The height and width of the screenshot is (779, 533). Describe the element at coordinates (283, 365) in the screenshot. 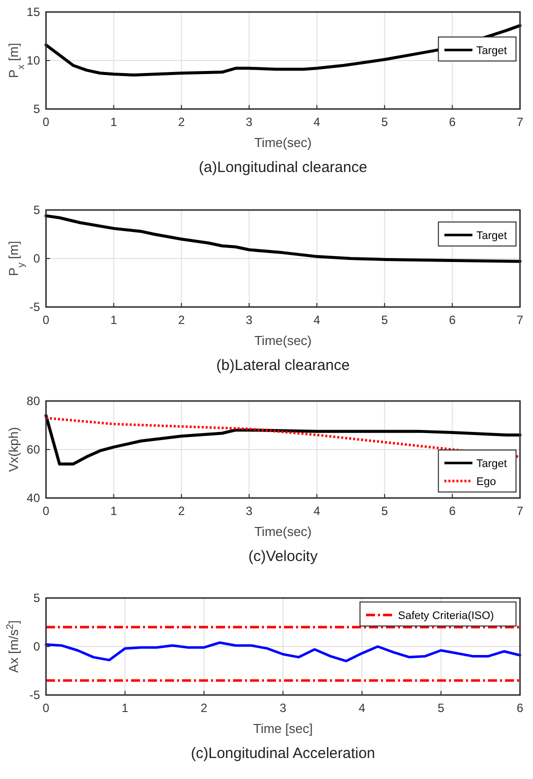

I see `text: (b)Lateral clearance` at that location.